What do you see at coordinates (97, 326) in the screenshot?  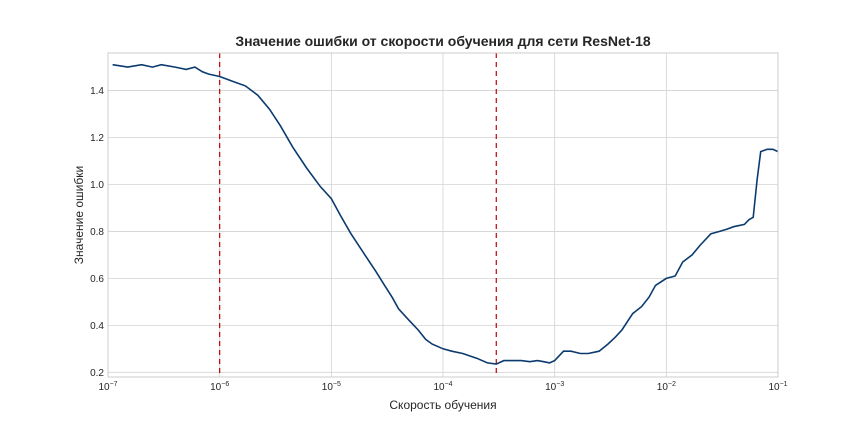 I see `y-tick-label: 0.4` at bounding box center [97, 326].